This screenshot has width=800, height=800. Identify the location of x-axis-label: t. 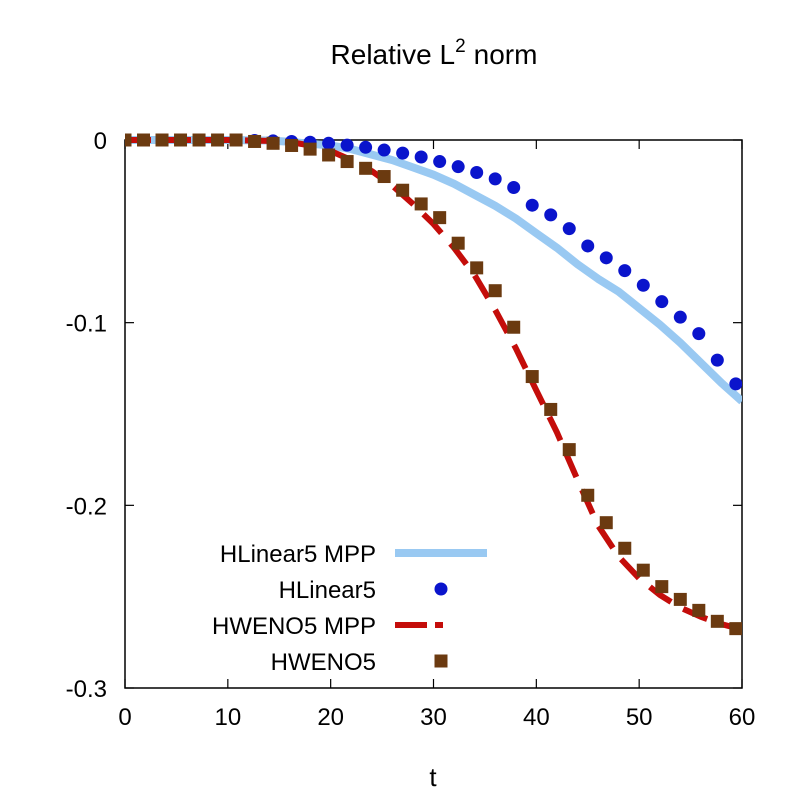
(433, 777).